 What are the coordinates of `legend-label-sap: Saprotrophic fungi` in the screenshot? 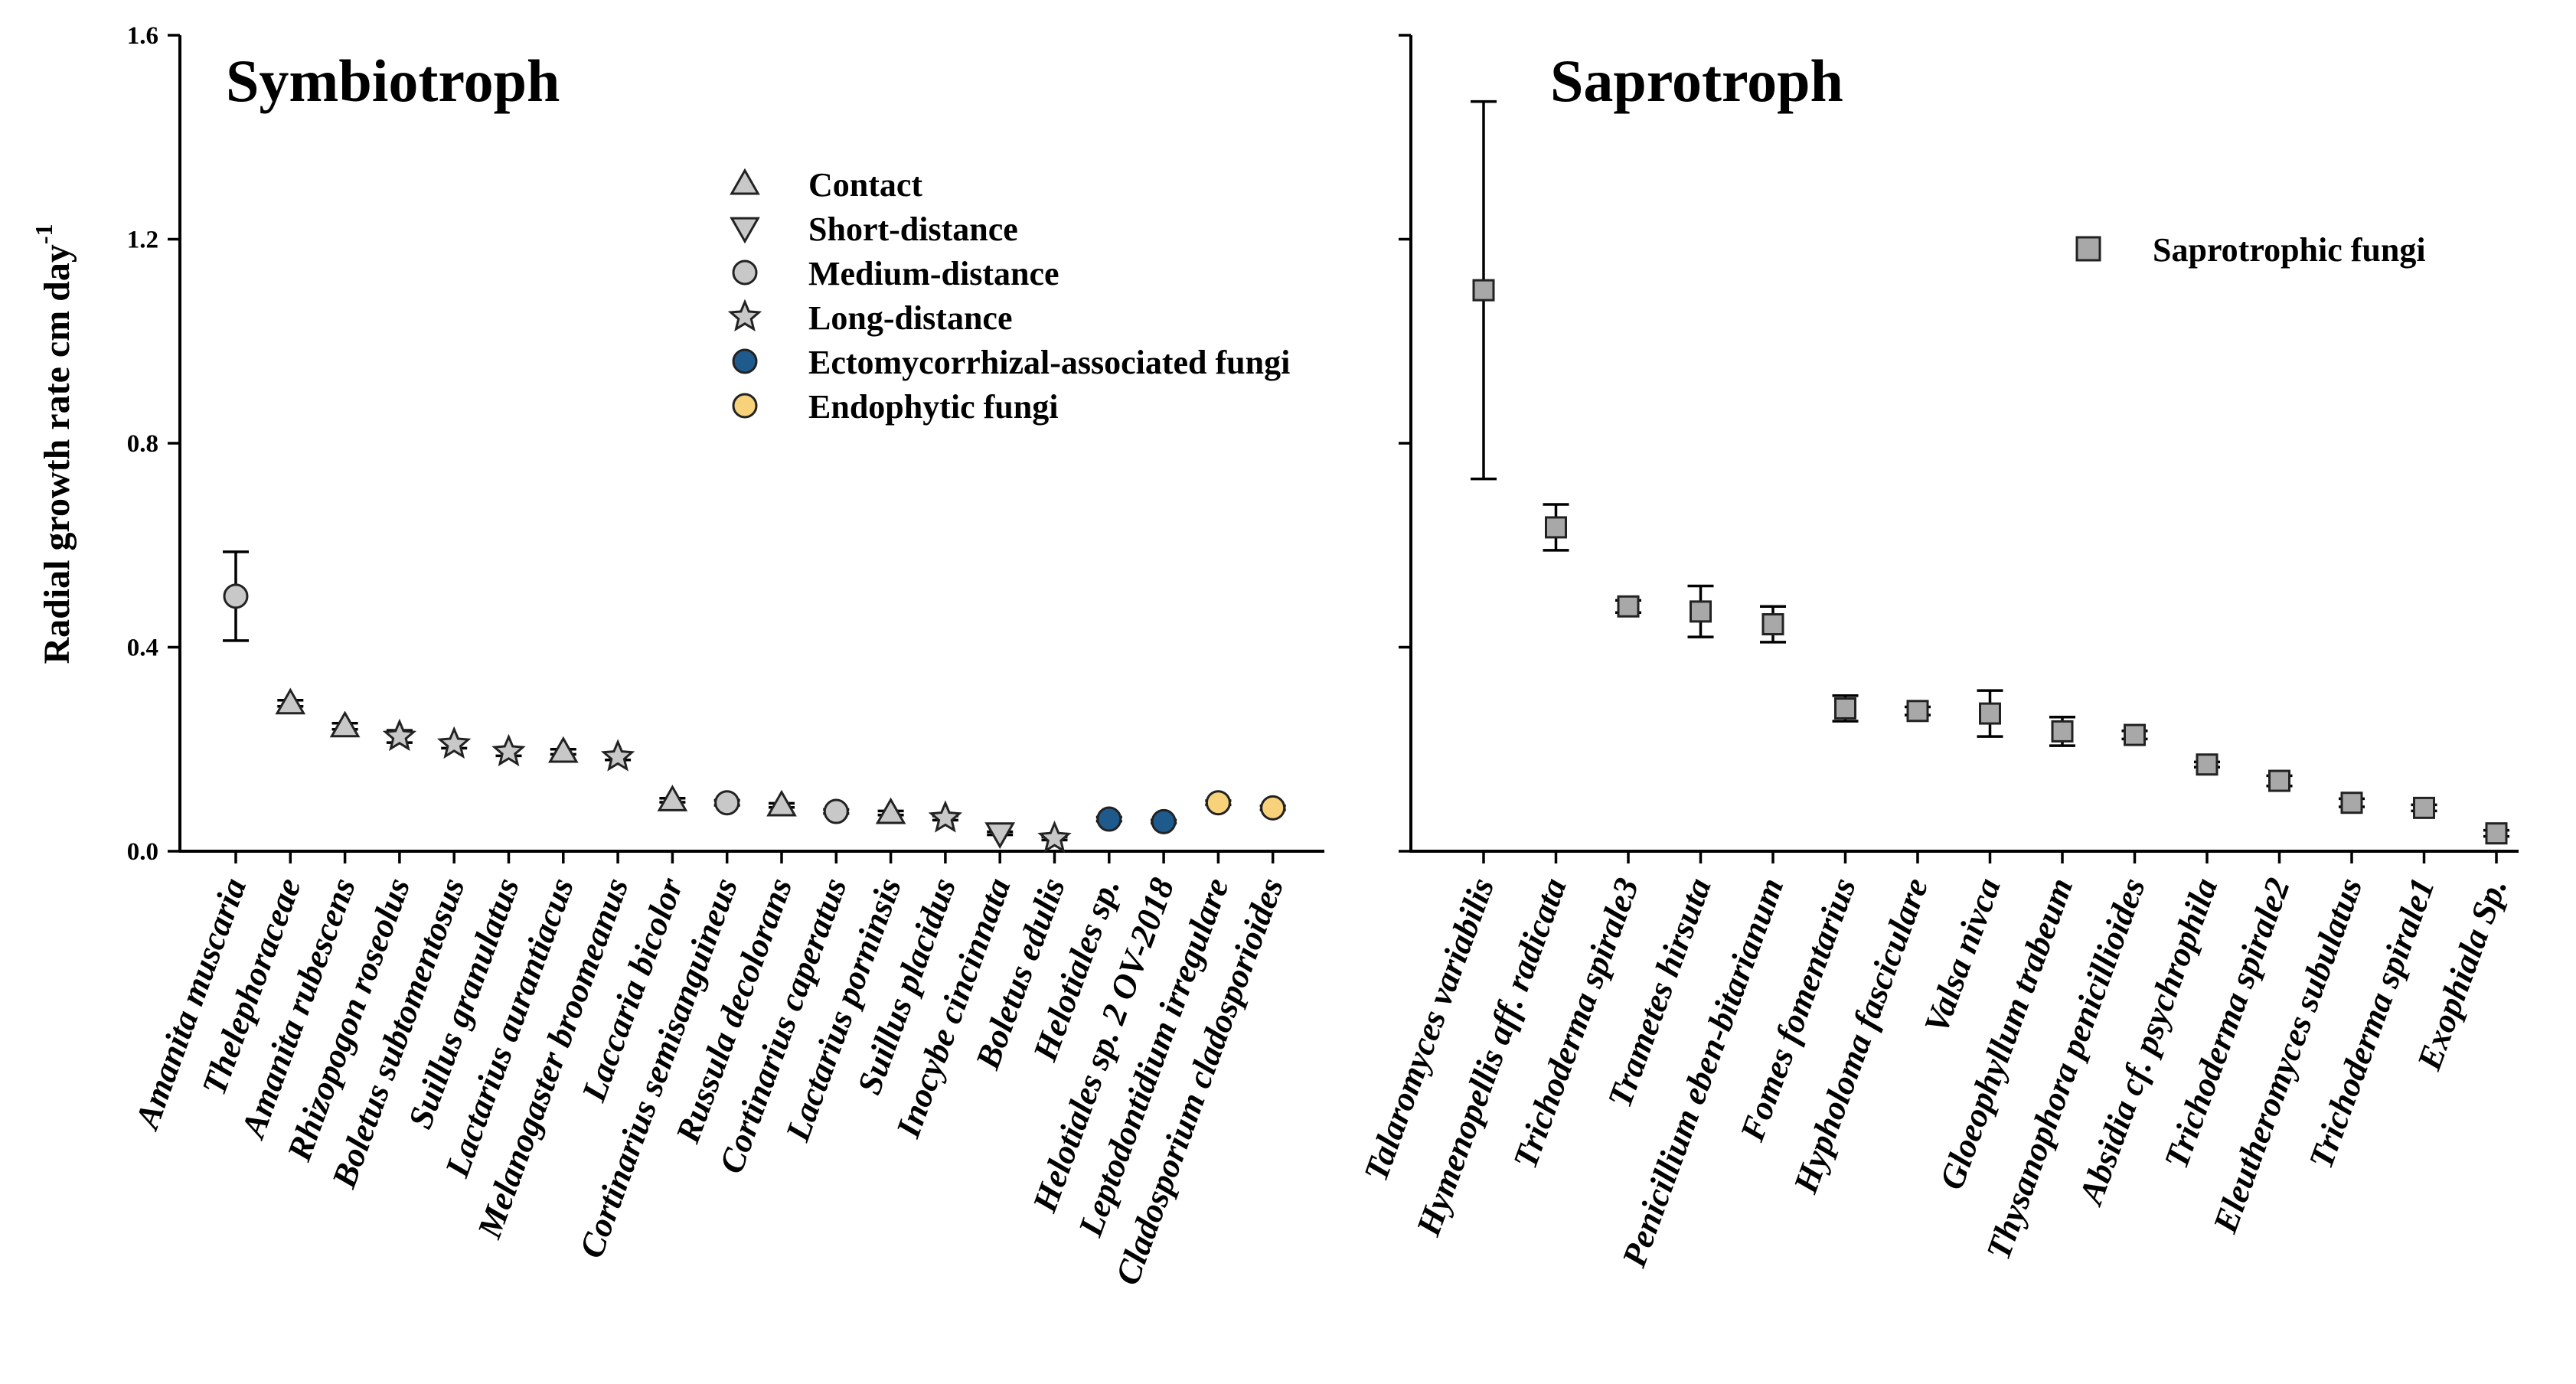 It's located at (2289, 250).